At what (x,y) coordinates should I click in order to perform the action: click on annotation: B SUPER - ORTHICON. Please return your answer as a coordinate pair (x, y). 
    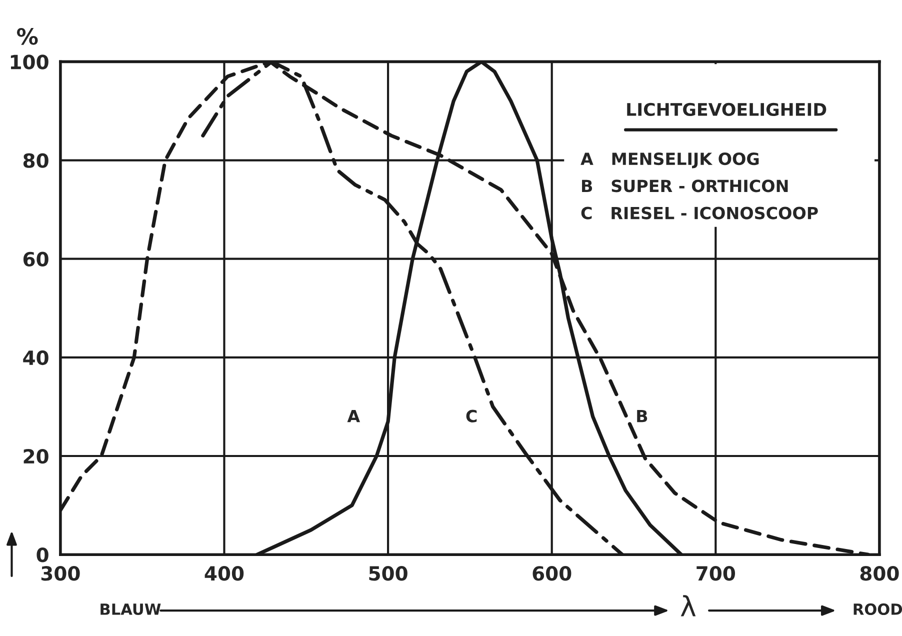
    Looking at the image, I should click on (685, 186).